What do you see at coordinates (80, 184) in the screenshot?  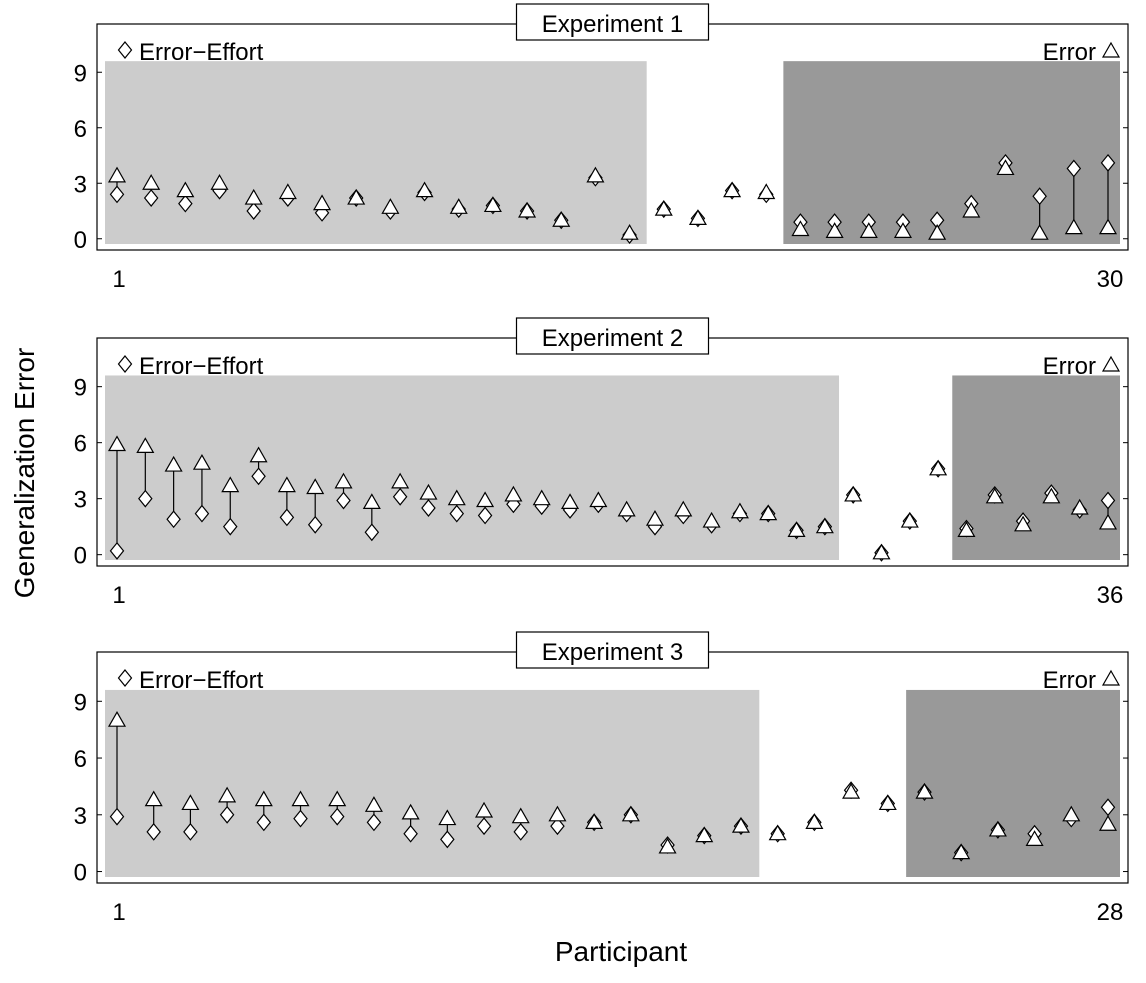 I see `y-tick-label: 3` at bounding box center [80, 184].